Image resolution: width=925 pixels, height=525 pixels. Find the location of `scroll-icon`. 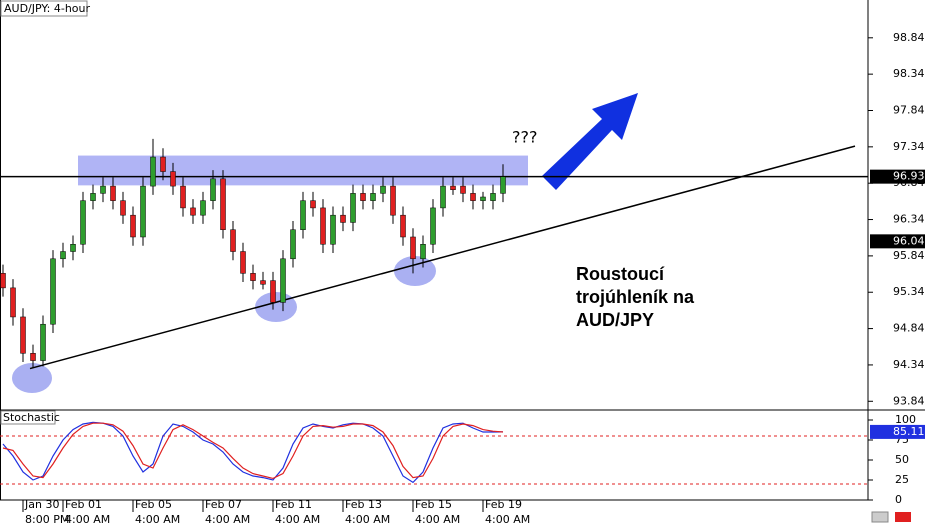

scroll-icon is located at coordinates (880, 517).